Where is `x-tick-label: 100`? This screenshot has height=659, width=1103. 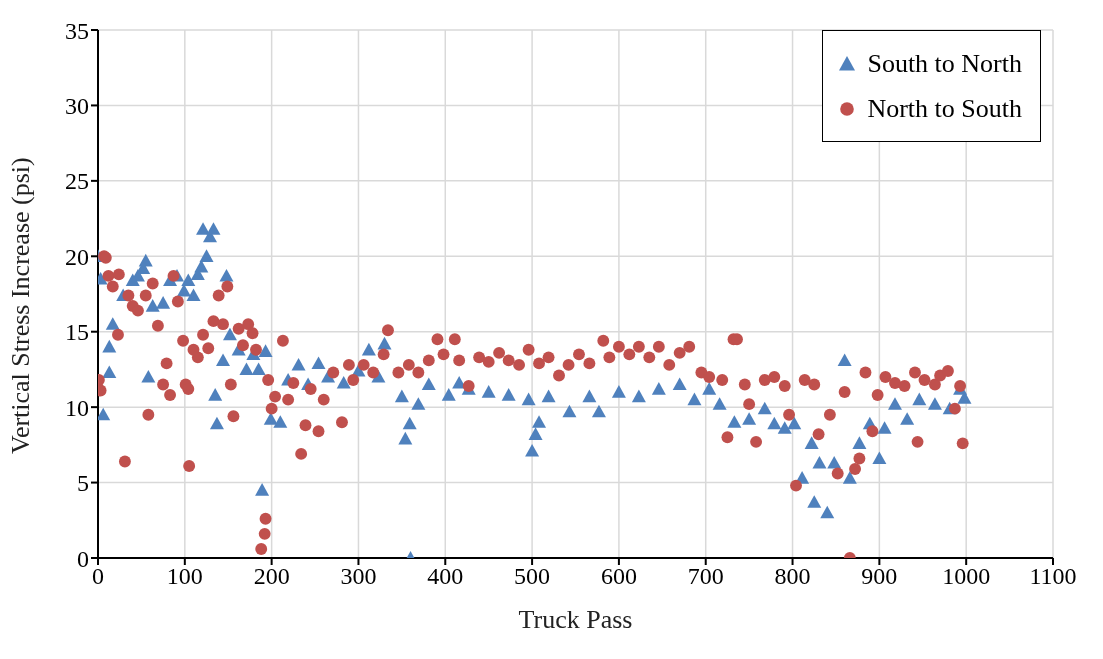 x-tick-label: 100 is located at coordinates (184, 576).